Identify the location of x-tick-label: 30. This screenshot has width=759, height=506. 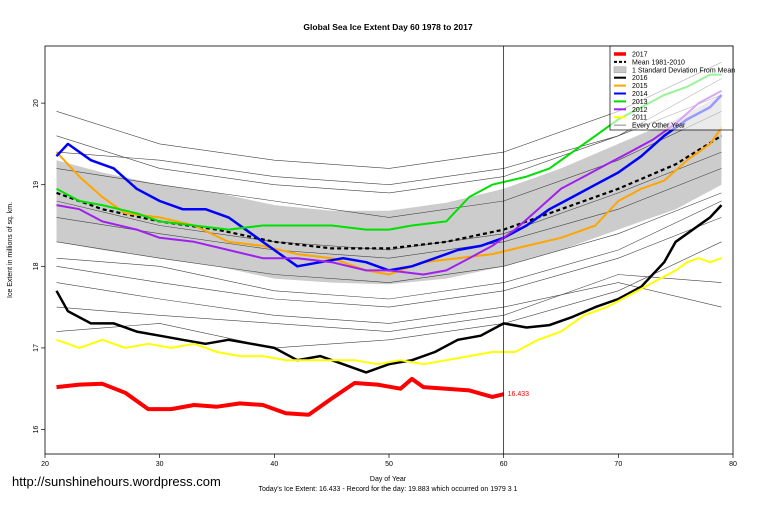
(160, 464).